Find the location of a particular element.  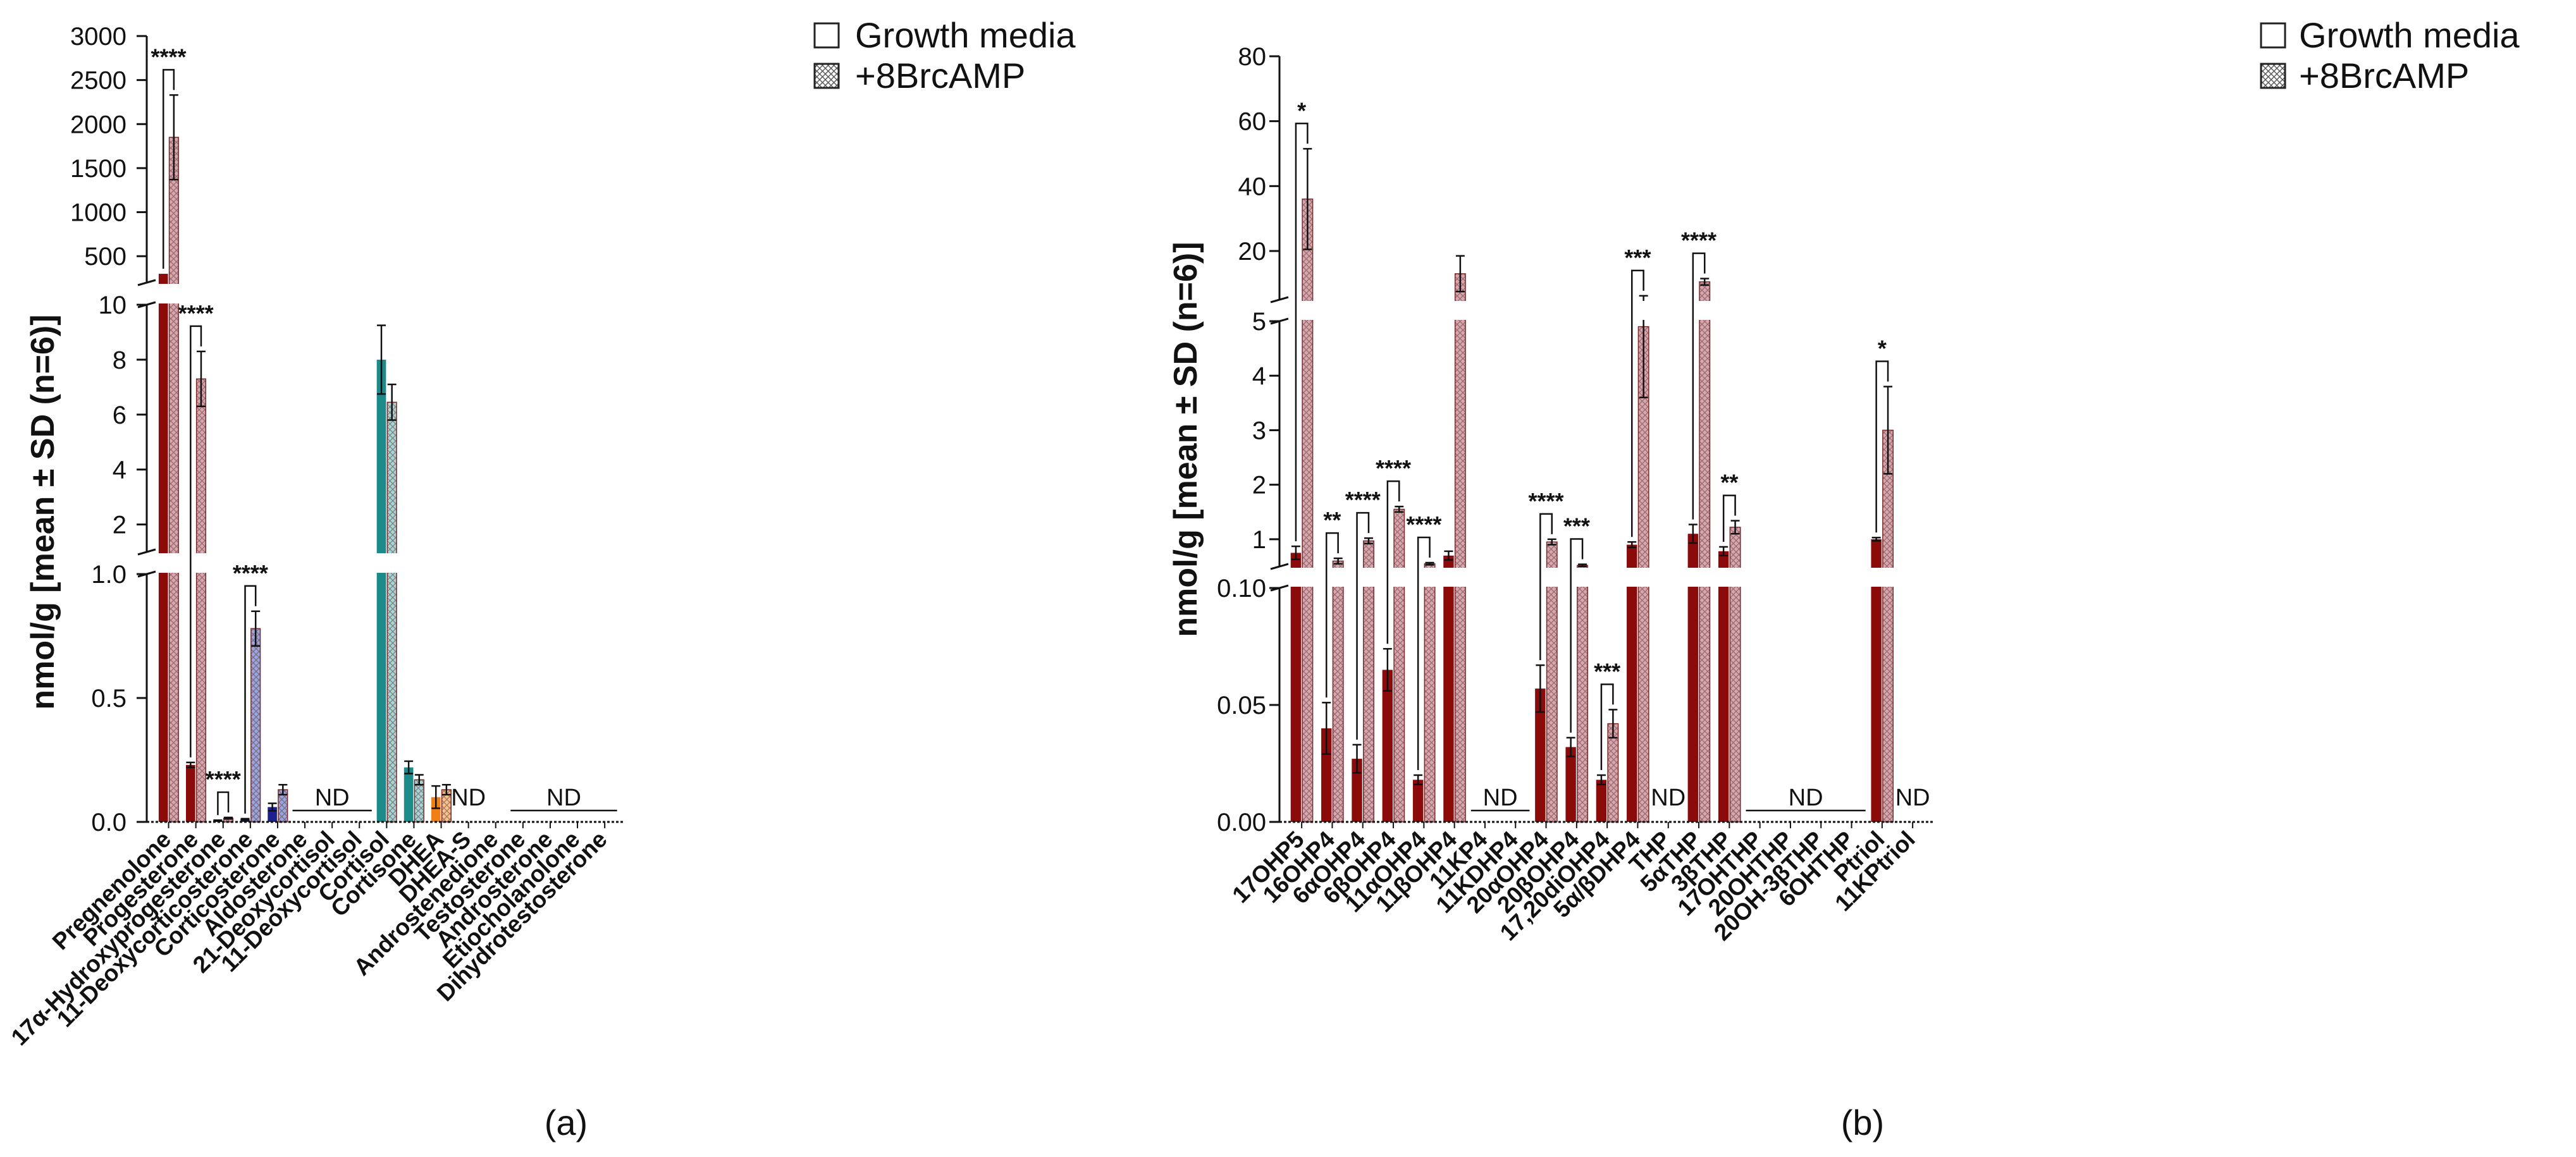

panel-0-y-tick-label: 1.0 is located at coordinates (109, 575).